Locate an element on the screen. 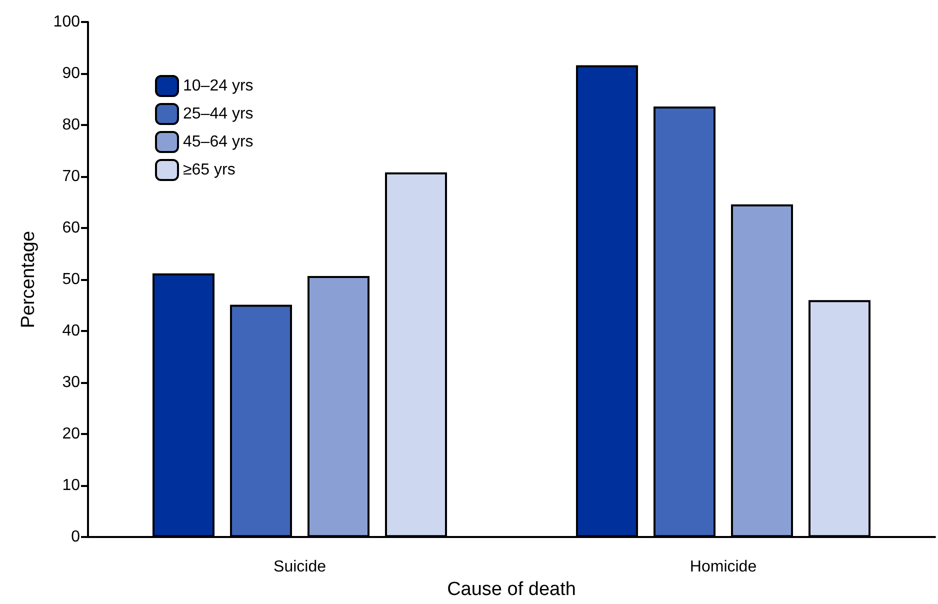 This screenshot has width=938, height=604. y-tick-label: 80 is located at coordinates (71, 125).